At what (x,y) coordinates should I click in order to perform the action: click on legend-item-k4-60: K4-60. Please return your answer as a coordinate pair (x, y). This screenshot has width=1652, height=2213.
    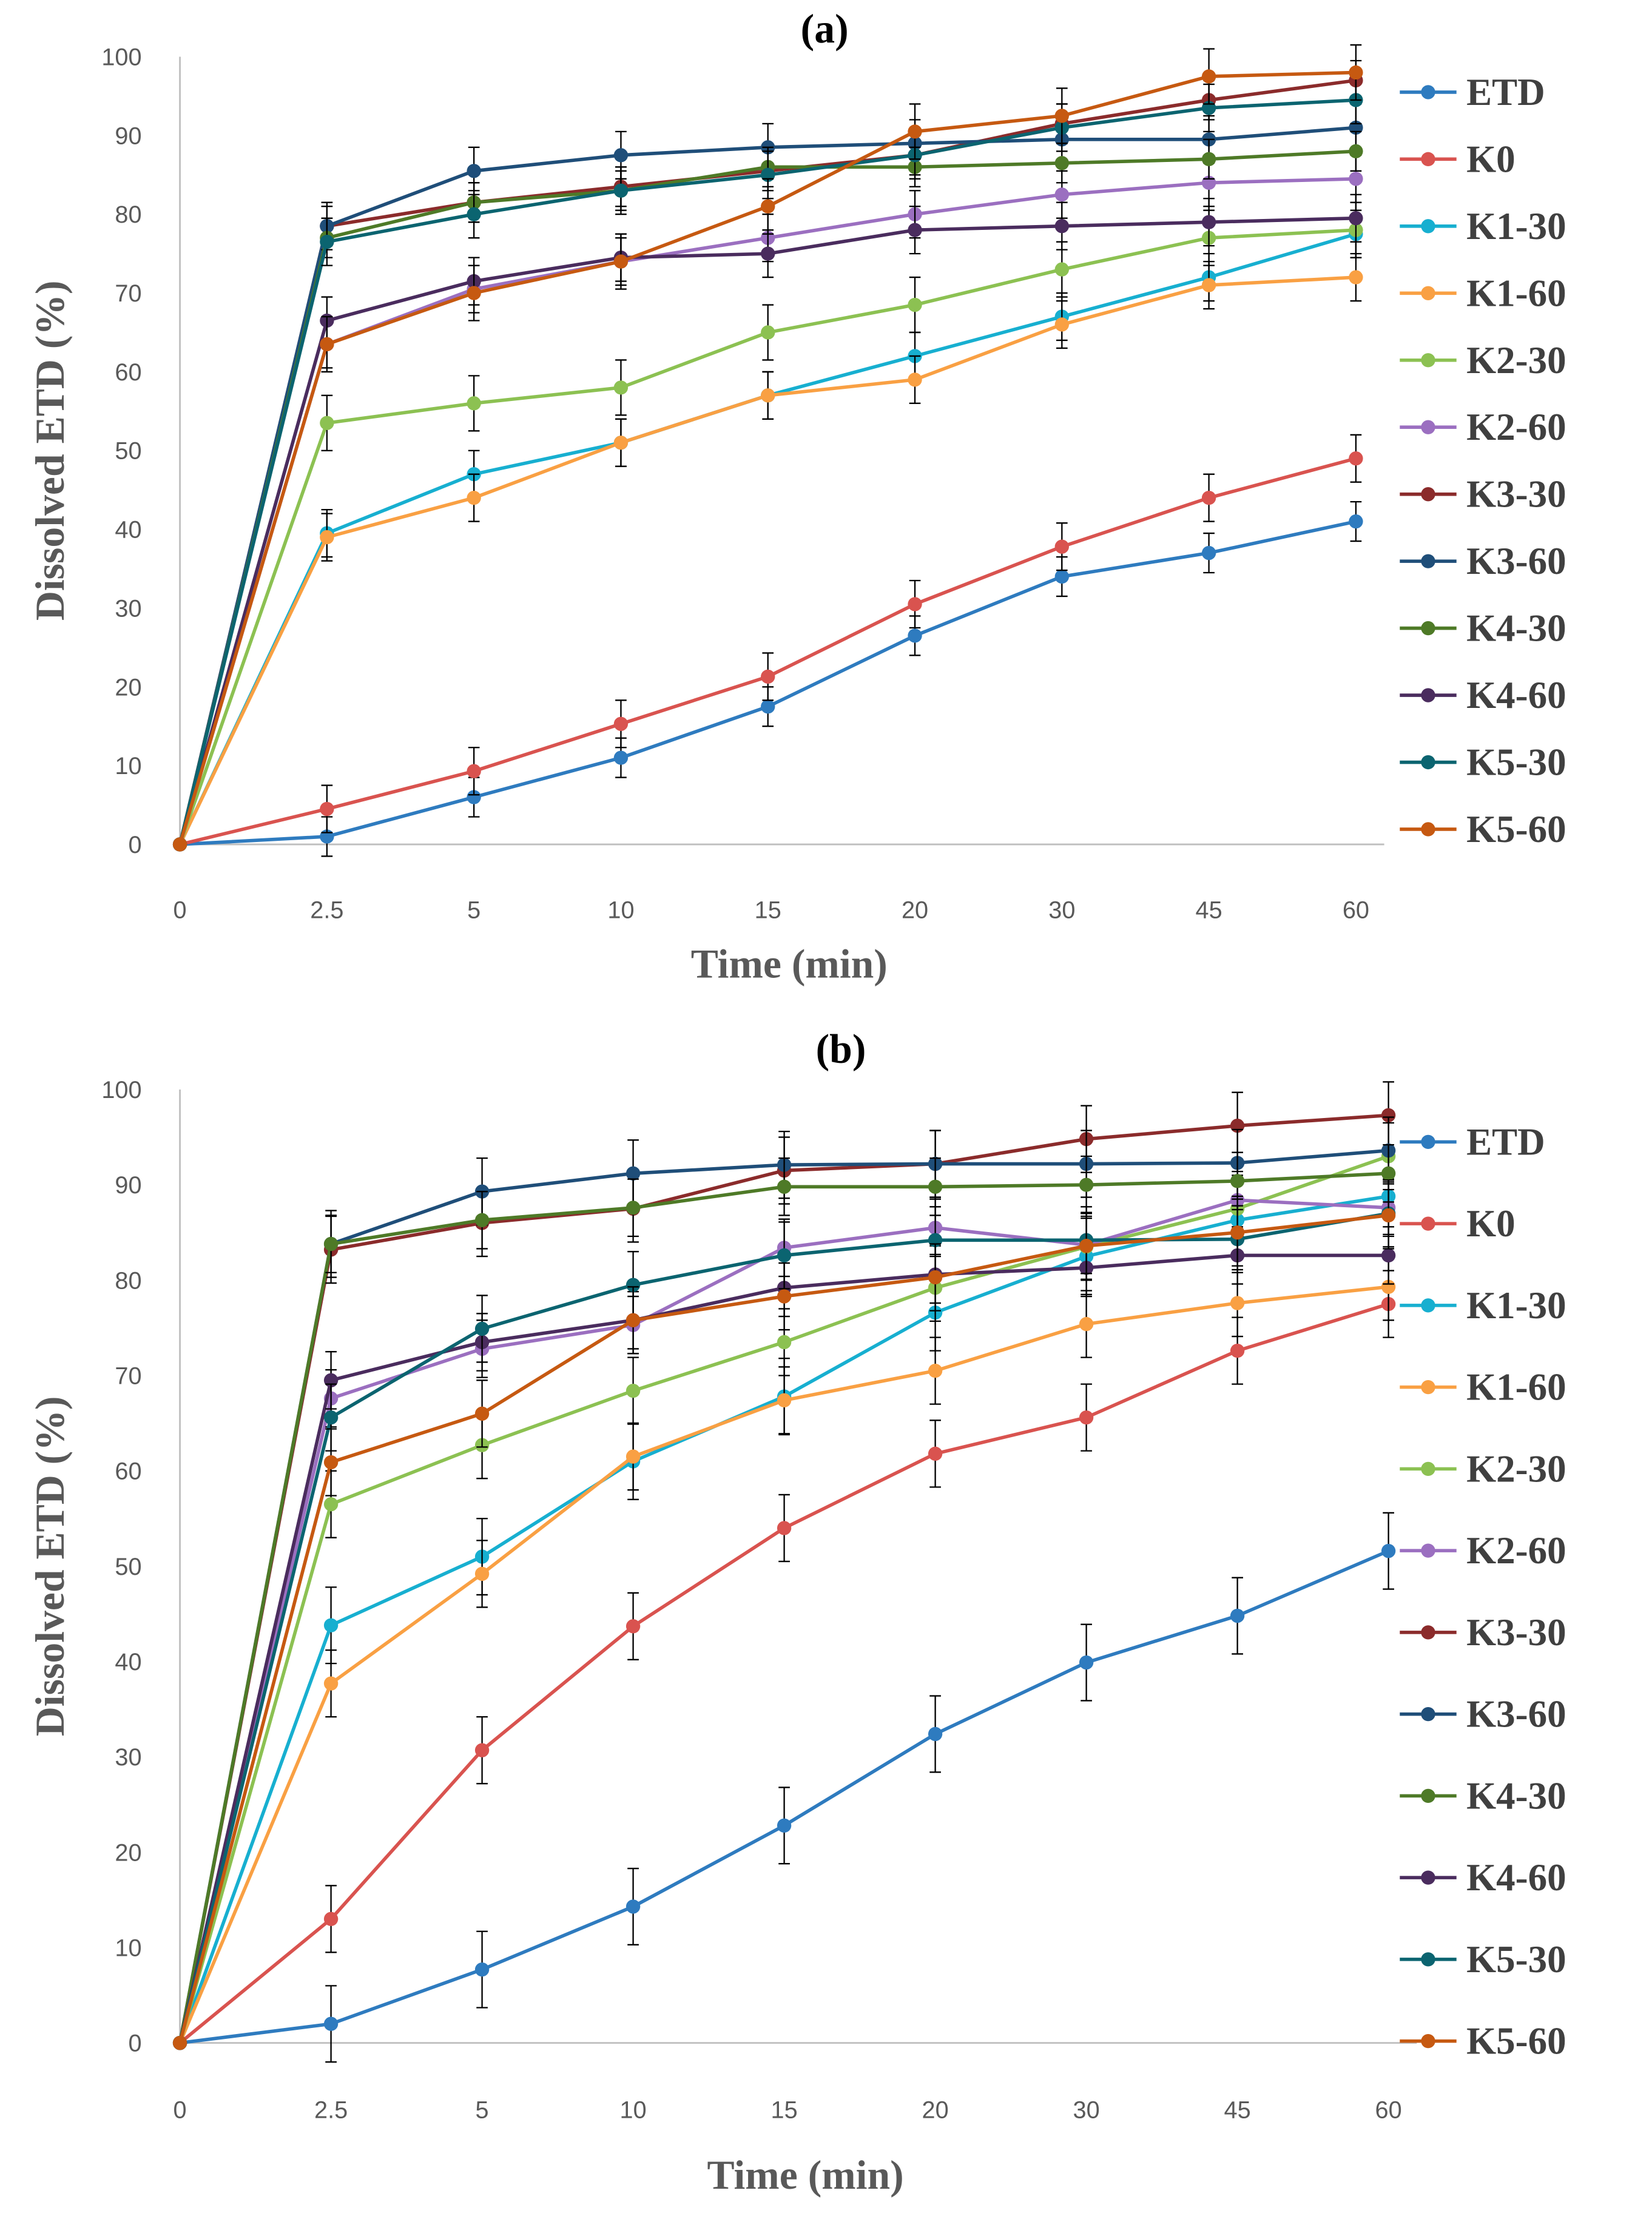
    Looking at the image, I should click on (1483, 1877).